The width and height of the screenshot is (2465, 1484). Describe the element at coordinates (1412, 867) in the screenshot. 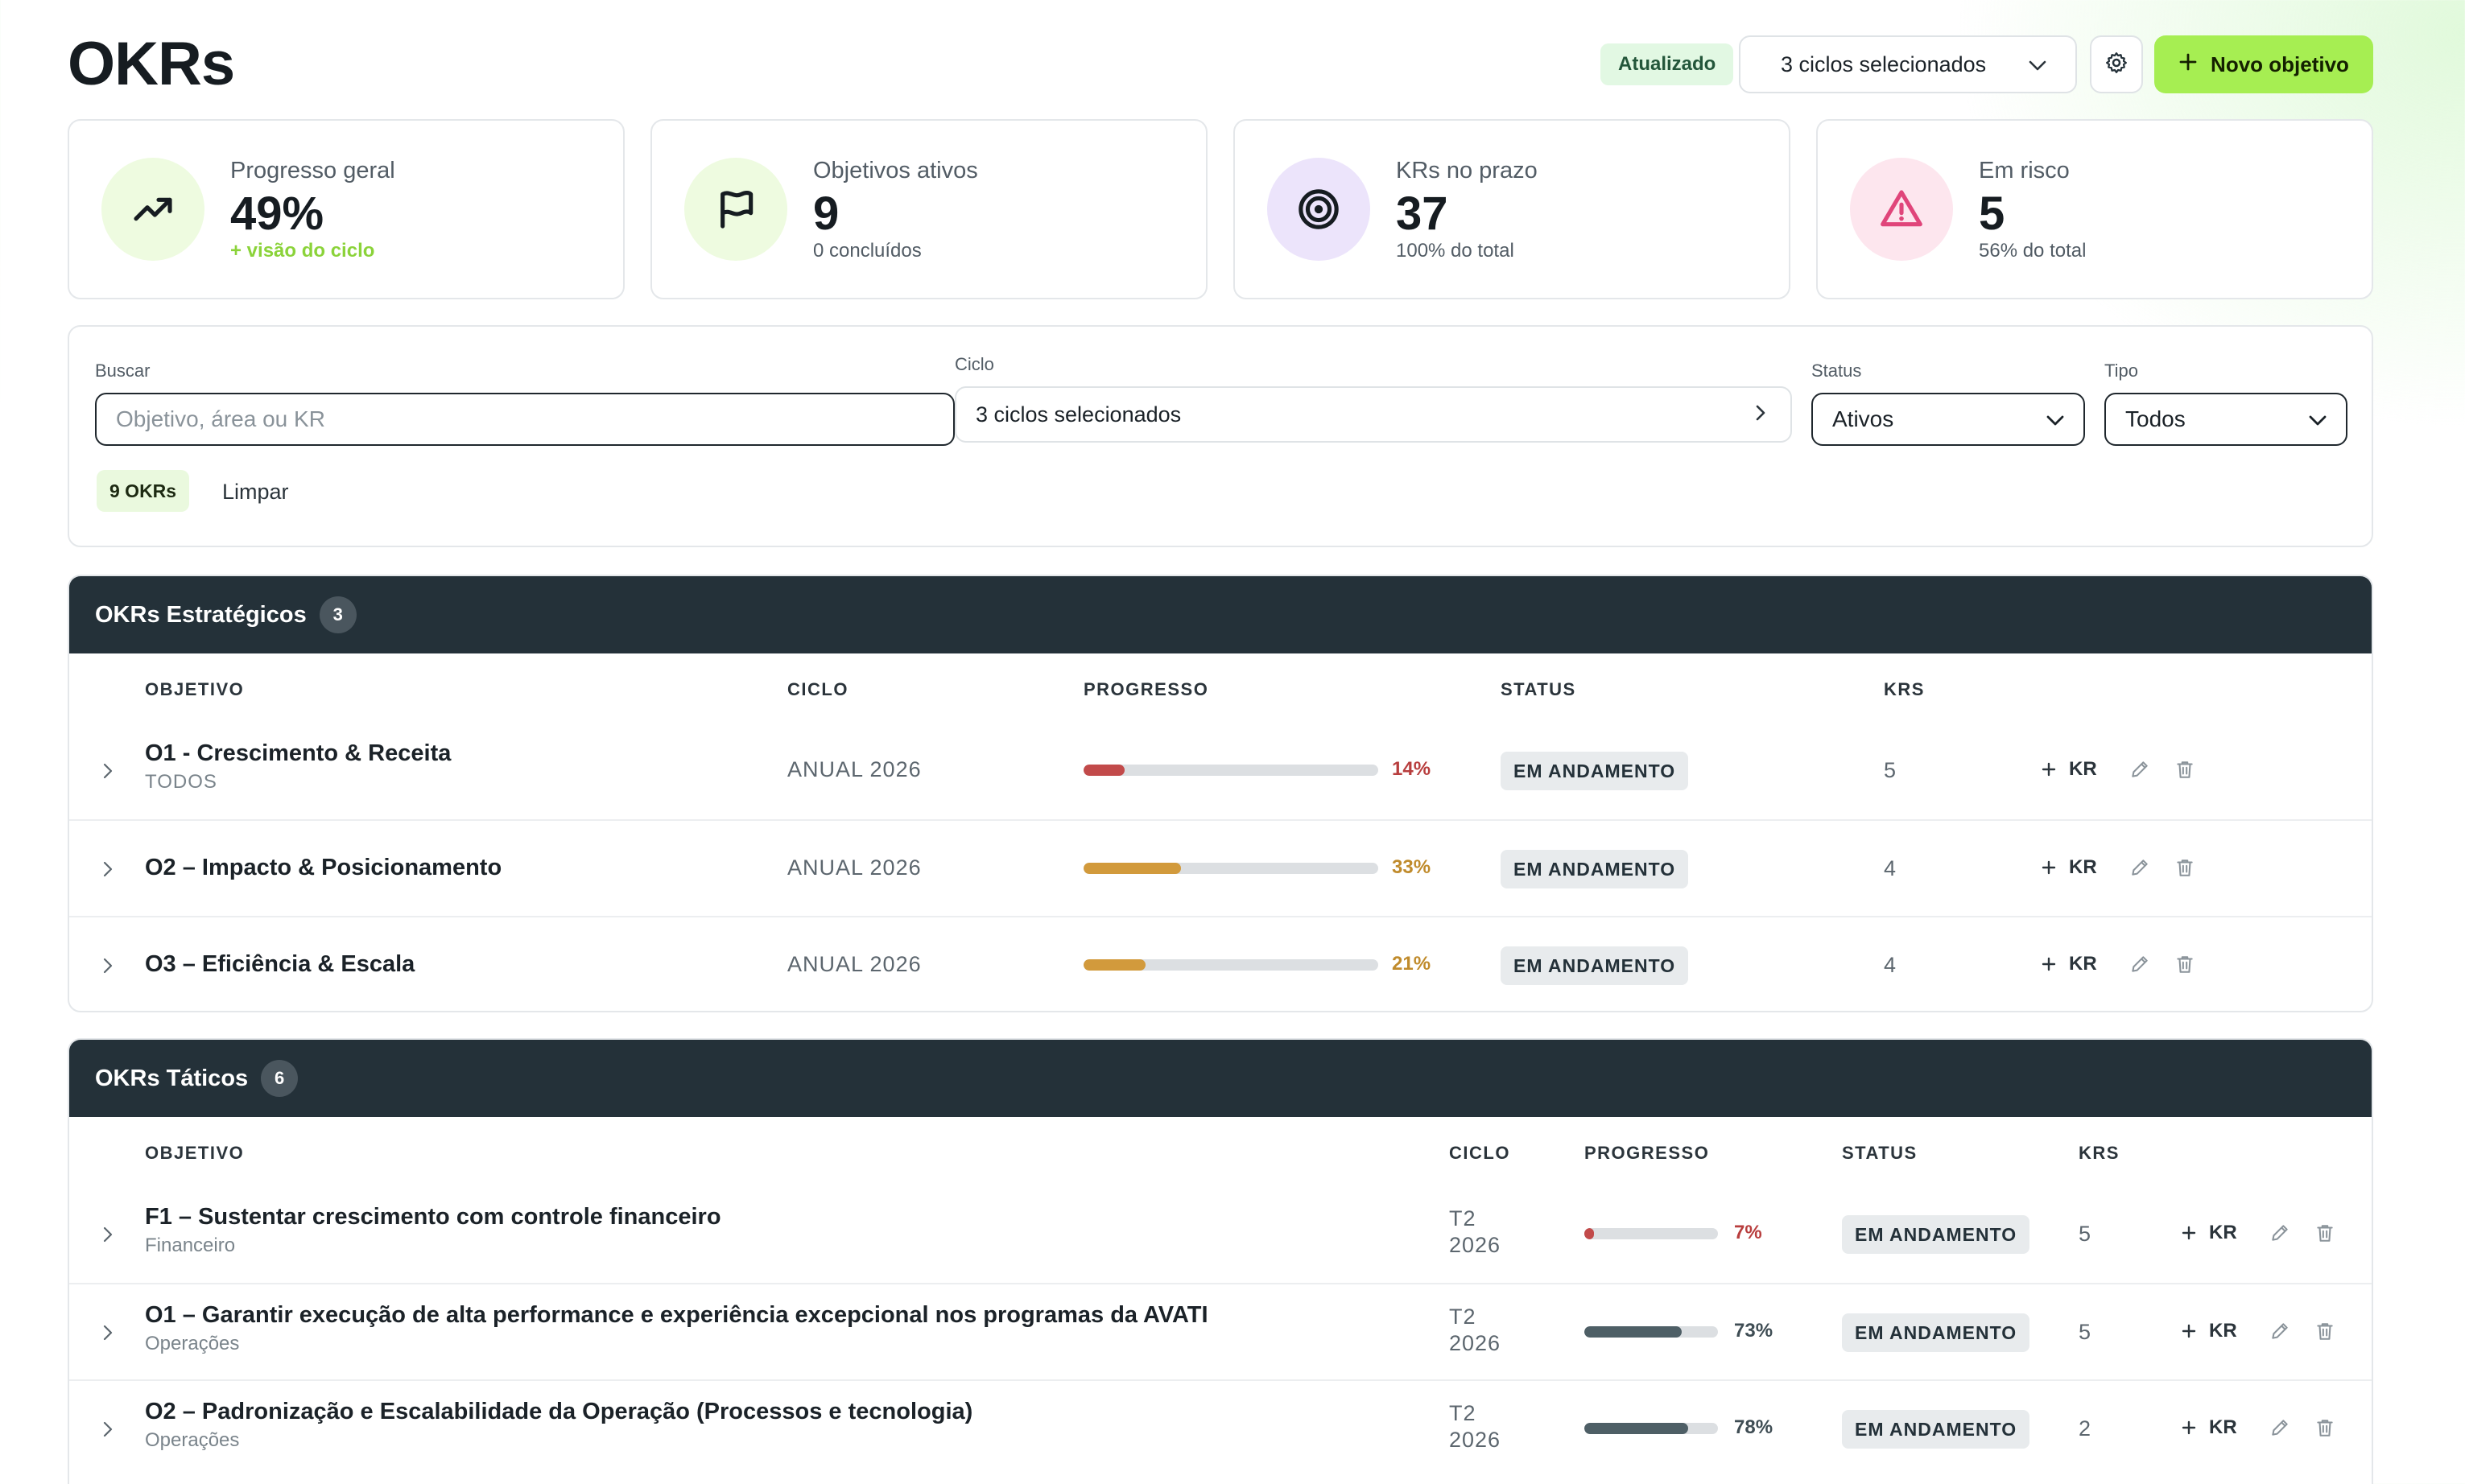

I see `progress-label: 33%` at that location.